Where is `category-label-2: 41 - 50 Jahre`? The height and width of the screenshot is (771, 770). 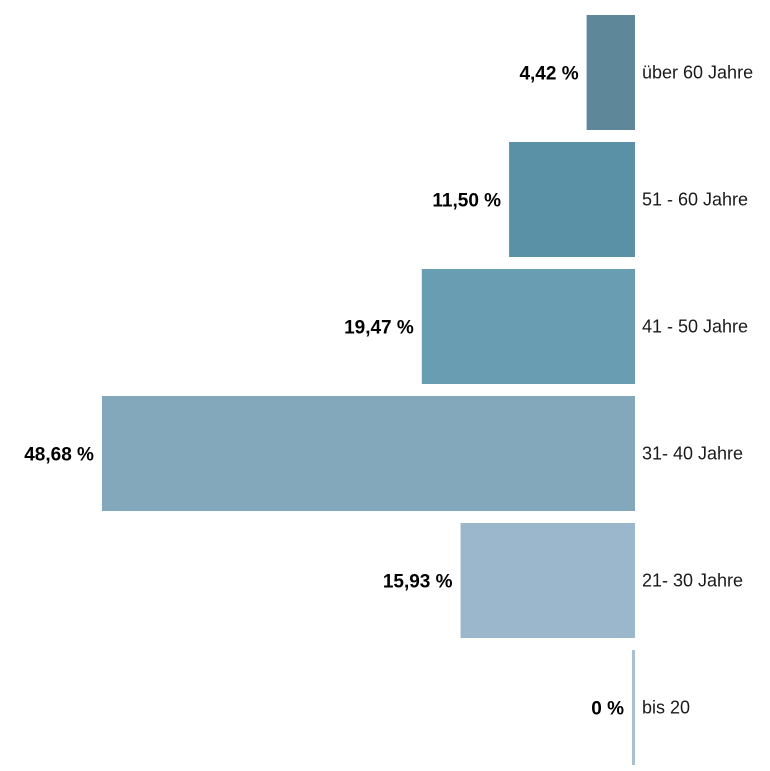
category-label-2: 41 - 50 Jahre is located at coordinates (695, 327).